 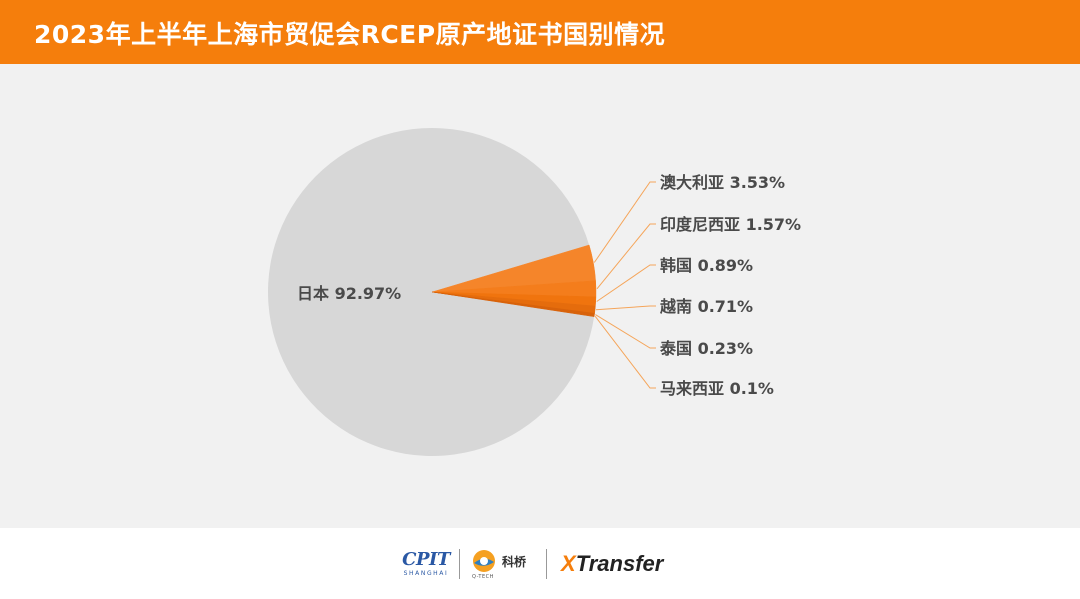 I want to click on leader-line-泰国, so click(x=625, y=331).